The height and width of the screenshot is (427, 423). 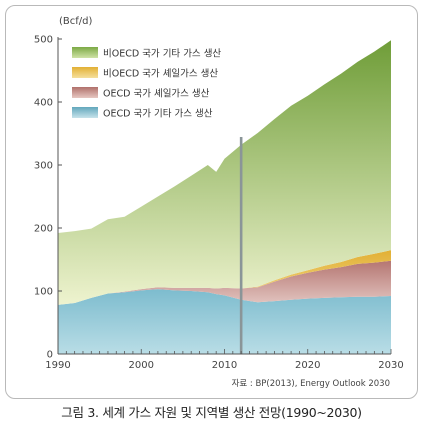 What do you see at coordinates (57, 365) in the screenshot?
I see `x-tick-label: 1990` at bounding box center [57, 365].